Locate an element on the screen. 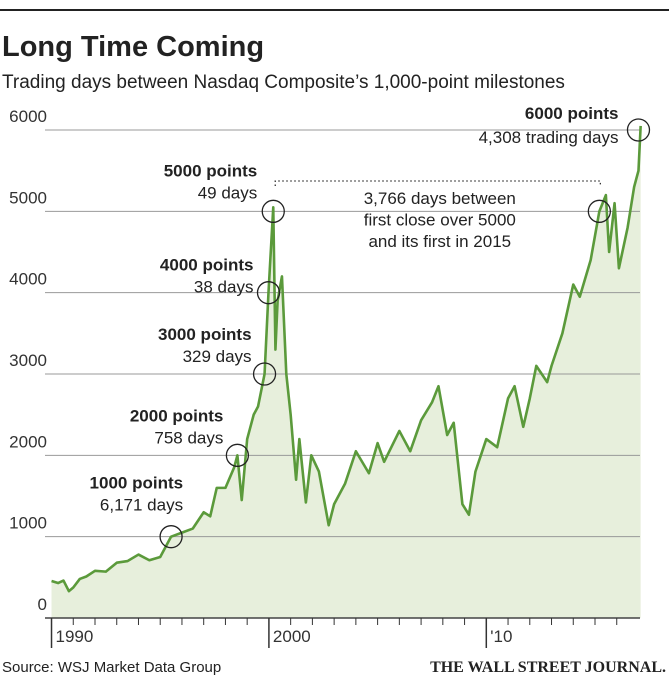 This screenshot has height=680, width=669. x-tick-label: '10 is located at coordinates (501, 636).